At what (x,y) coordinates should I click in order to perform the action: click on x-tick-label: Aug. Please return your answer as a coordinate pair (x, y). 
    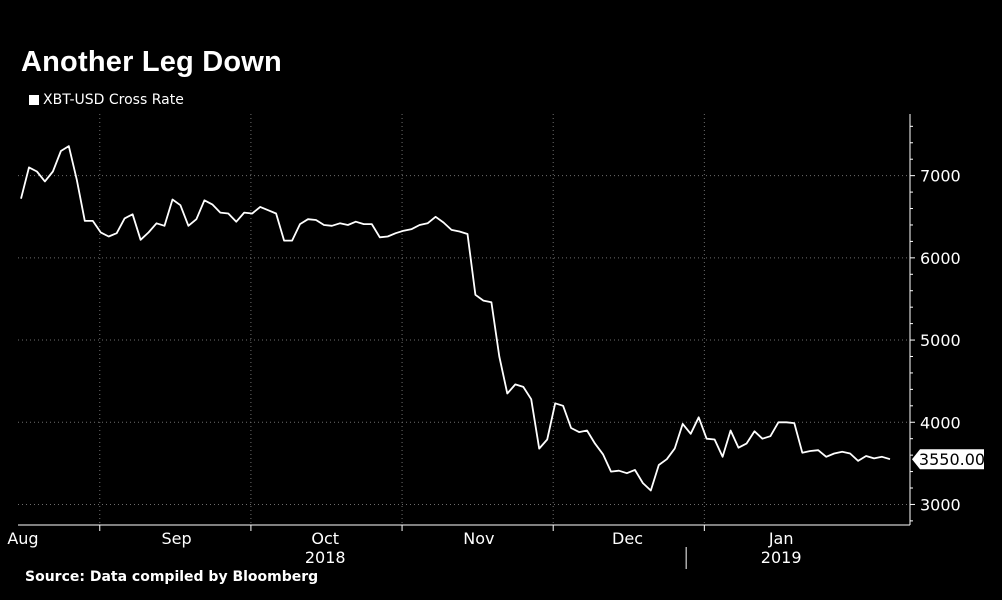
    Looking at the image, I should click on (22, 538).